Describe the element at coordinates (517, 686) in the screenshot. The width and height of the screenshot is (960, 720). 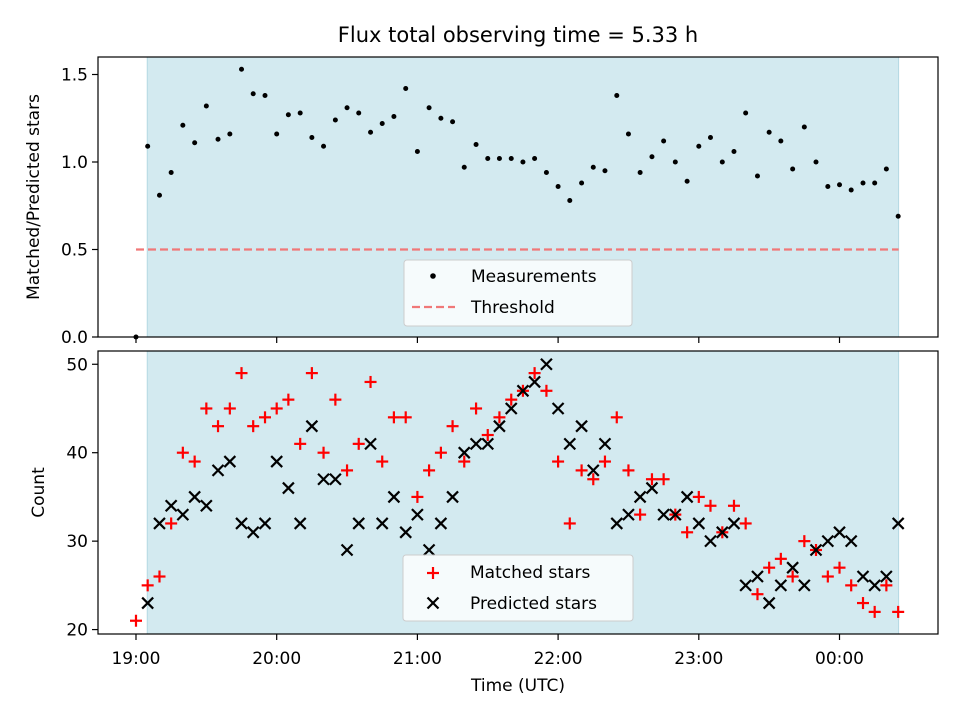
I see `x-axis-label: Time (UTC)` at that location.